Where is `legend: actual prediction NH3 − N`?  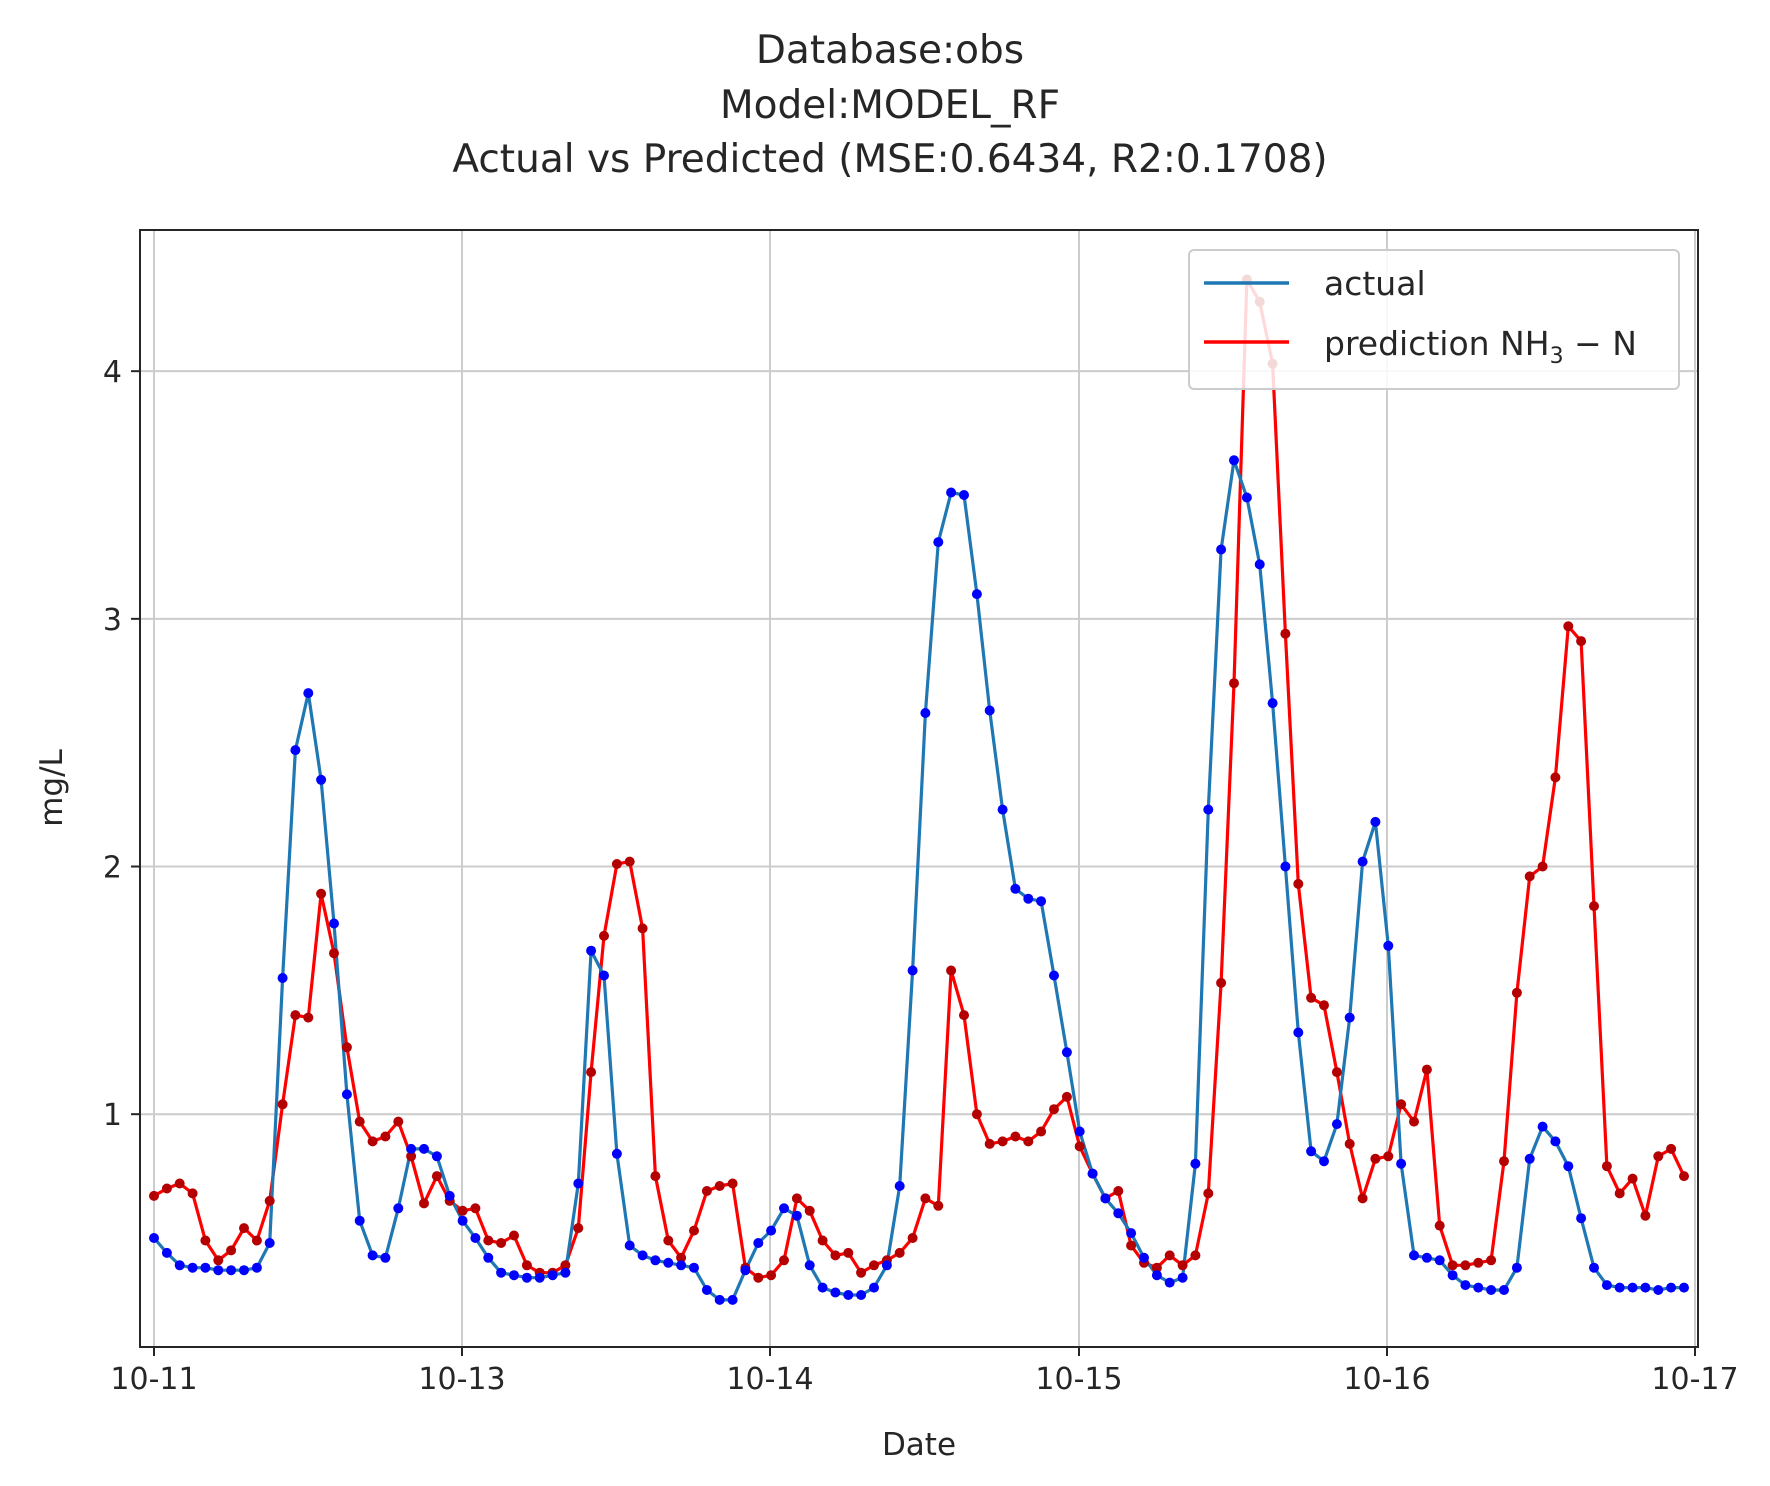
legend: actual prediction NH3 − N is located at coordinates (1434, 319).